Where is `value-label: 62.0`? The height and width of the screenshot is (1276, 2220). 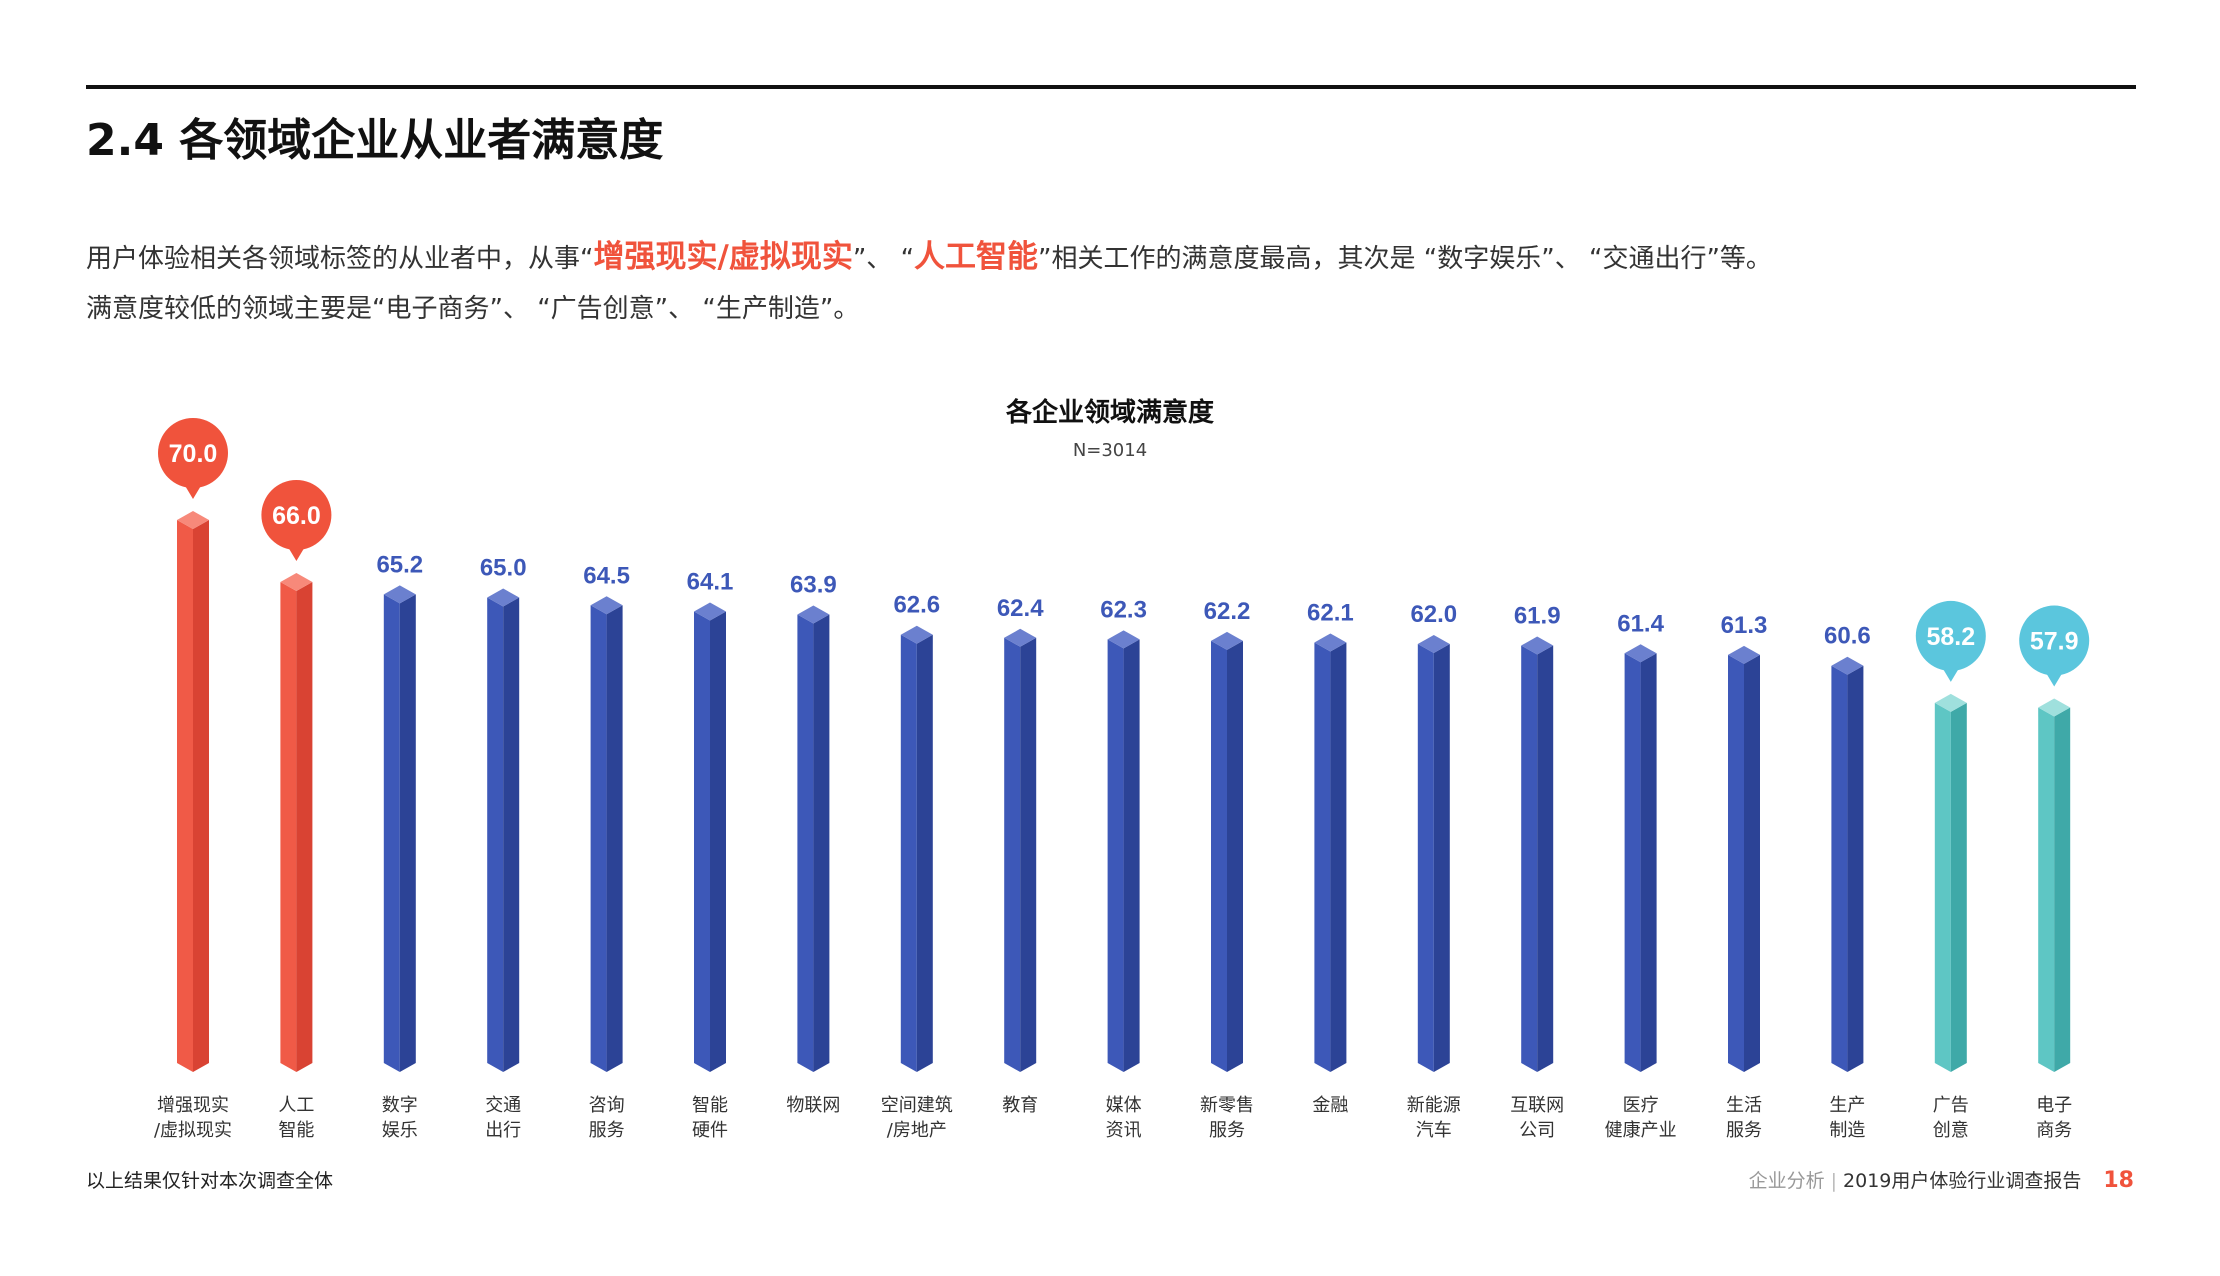
value-label: 62.0 is located at coordinates (1433, 614).